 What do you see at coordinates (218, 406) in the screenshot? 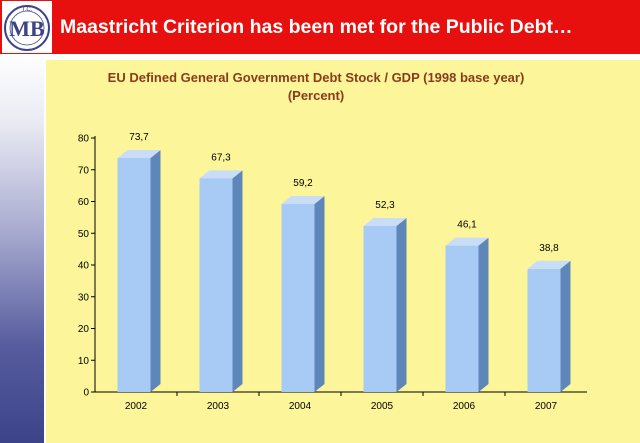
I see `x-tick-label: 2003` at bounding box center [218, 406].